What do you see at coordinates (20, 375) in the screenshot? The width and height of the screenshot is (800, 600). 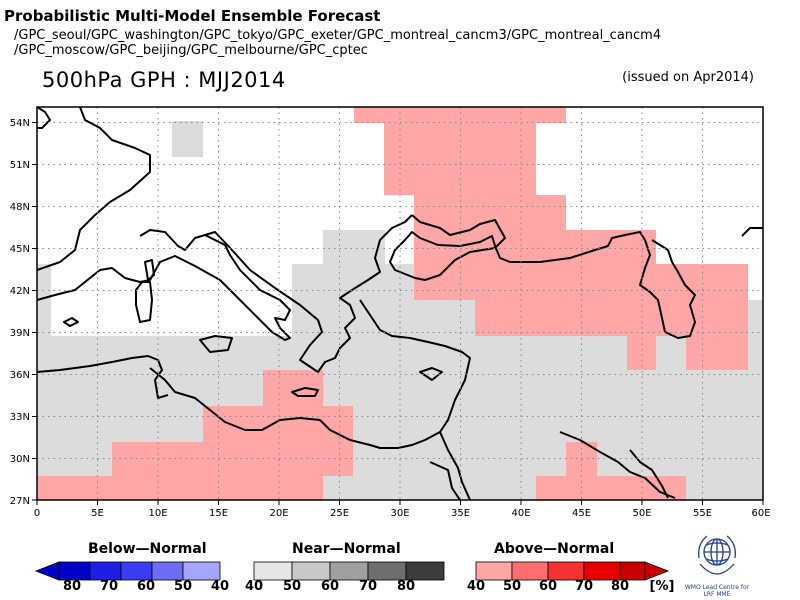 I see `lat-label: 36N` at bounding box center [20, 375].